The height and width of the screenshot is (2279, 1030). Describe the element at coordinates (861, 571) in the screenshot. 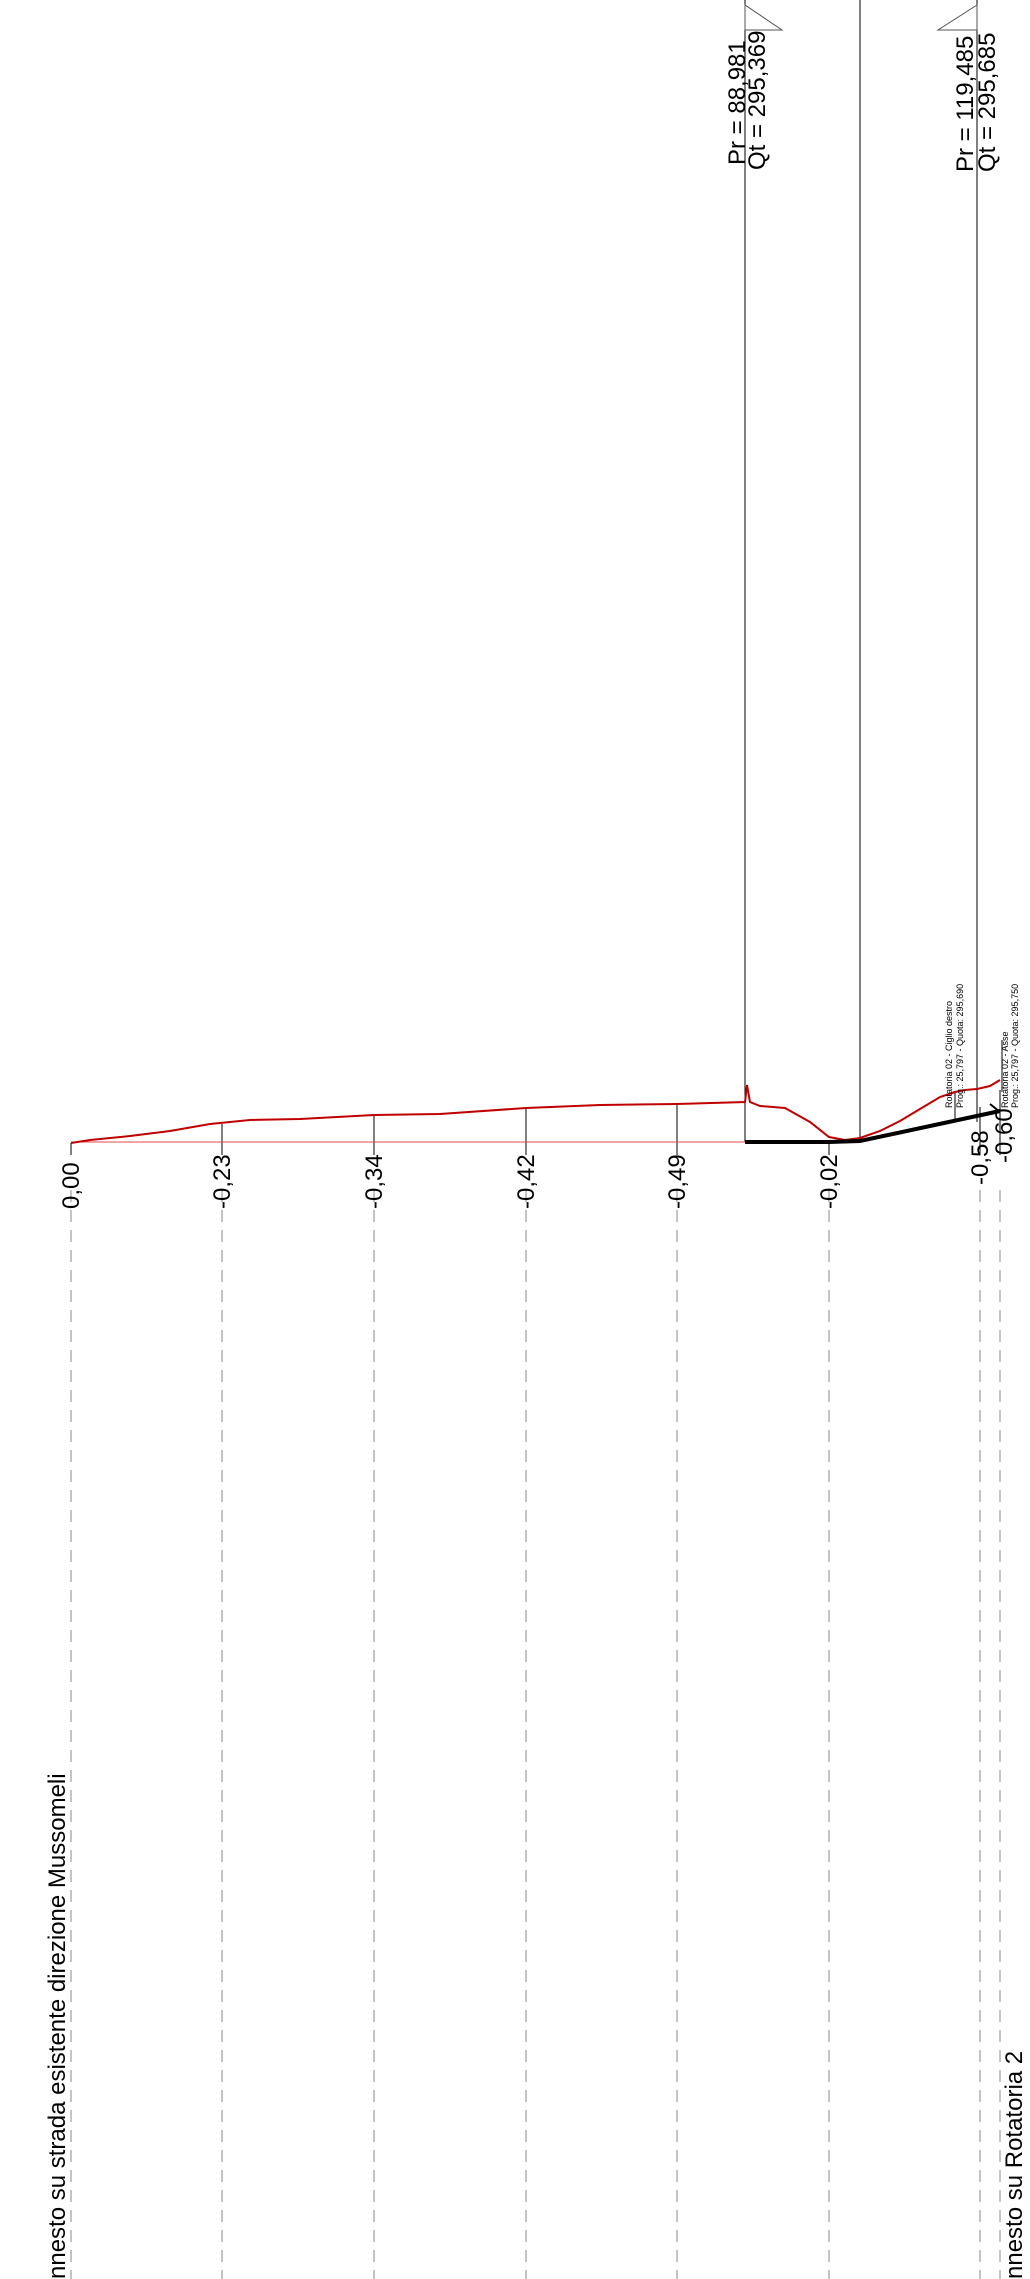

I see `marker-lines` at that location.